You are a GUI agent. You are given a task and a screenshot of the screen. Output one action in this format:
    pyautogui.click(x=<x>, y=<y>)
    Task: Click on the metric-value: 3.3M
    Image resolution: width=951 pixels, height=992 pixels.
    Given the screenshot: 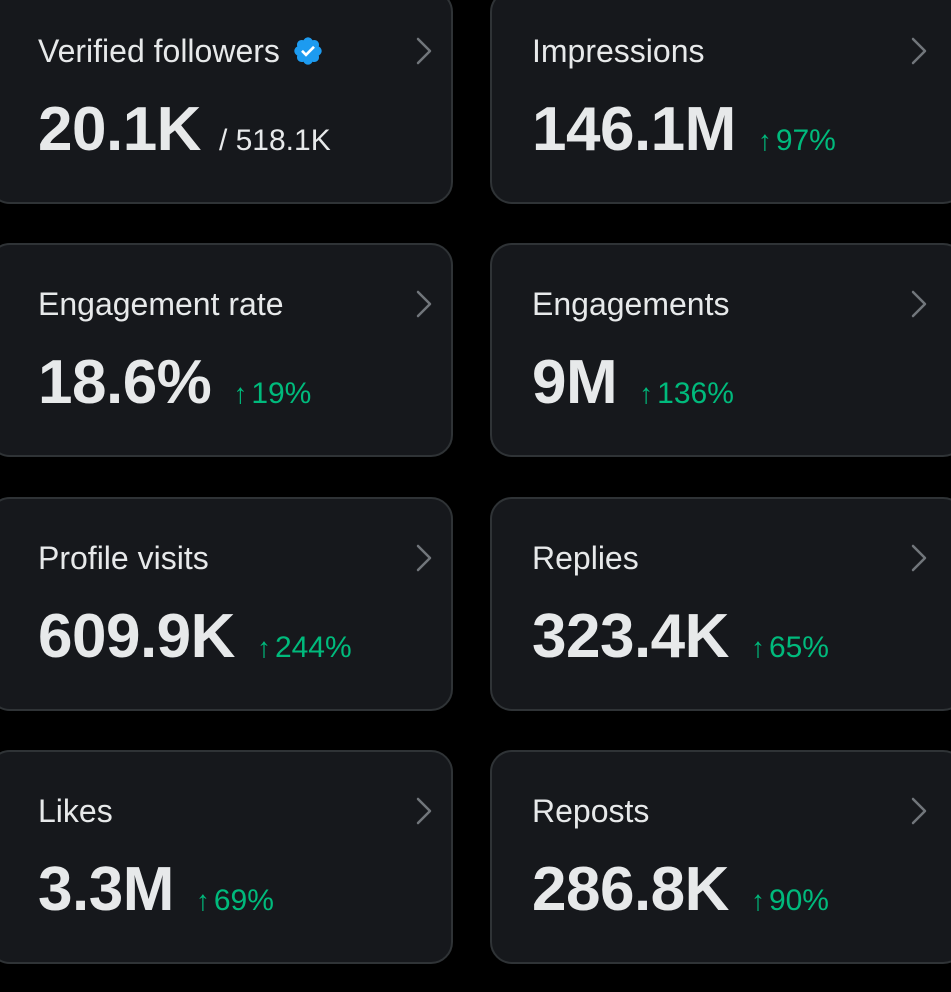 What is the action you would take?
    pyautogui.click(x=106, y=889)
    